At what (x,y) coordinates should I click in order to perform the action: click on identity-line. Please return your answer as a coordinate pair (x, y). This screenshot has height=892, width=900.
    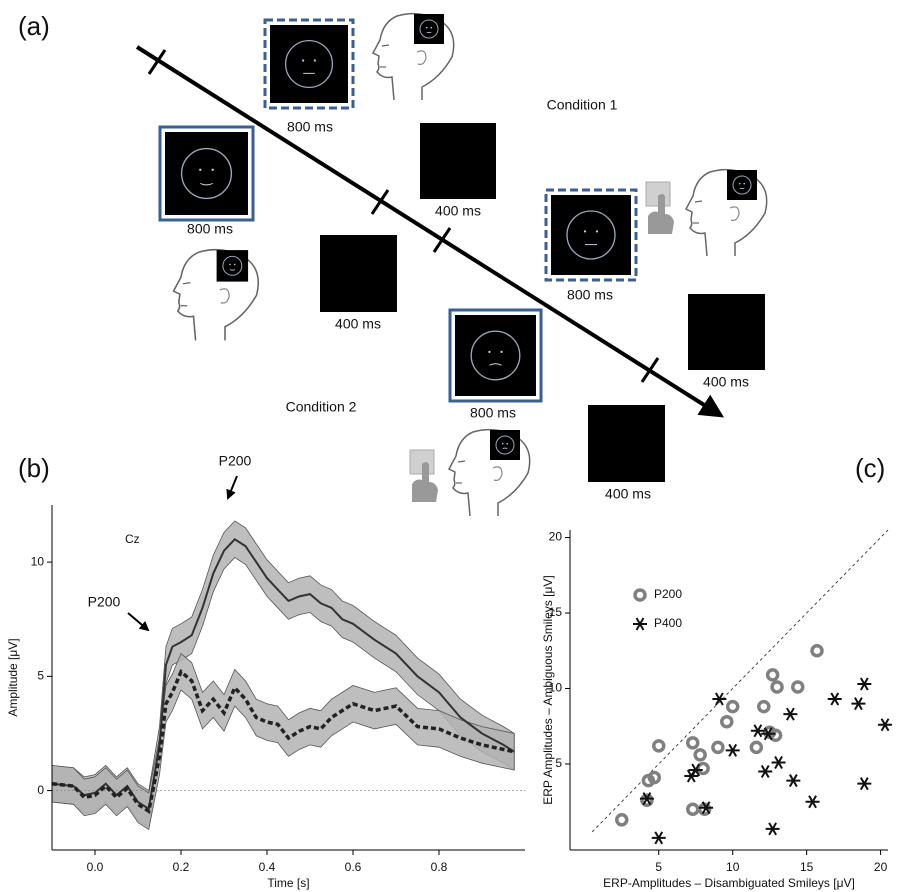
    Looking at the image, I should click on (740, 681).